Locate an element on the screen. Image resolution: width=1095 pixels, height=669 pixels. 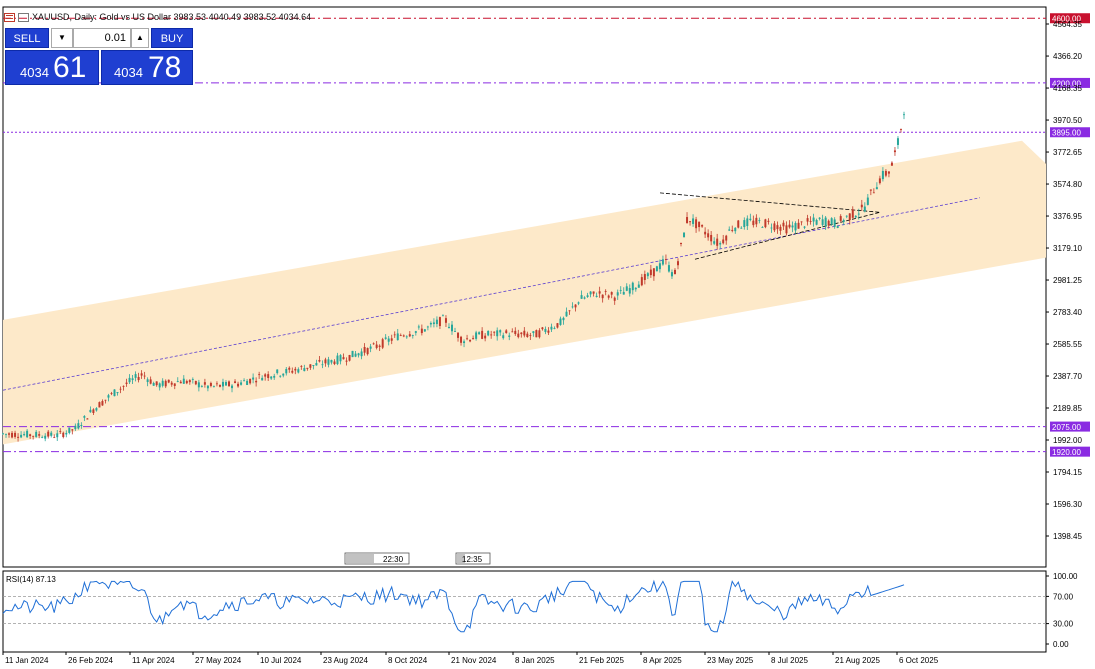
sell-button: SELL is located at coordinates (27, 38).